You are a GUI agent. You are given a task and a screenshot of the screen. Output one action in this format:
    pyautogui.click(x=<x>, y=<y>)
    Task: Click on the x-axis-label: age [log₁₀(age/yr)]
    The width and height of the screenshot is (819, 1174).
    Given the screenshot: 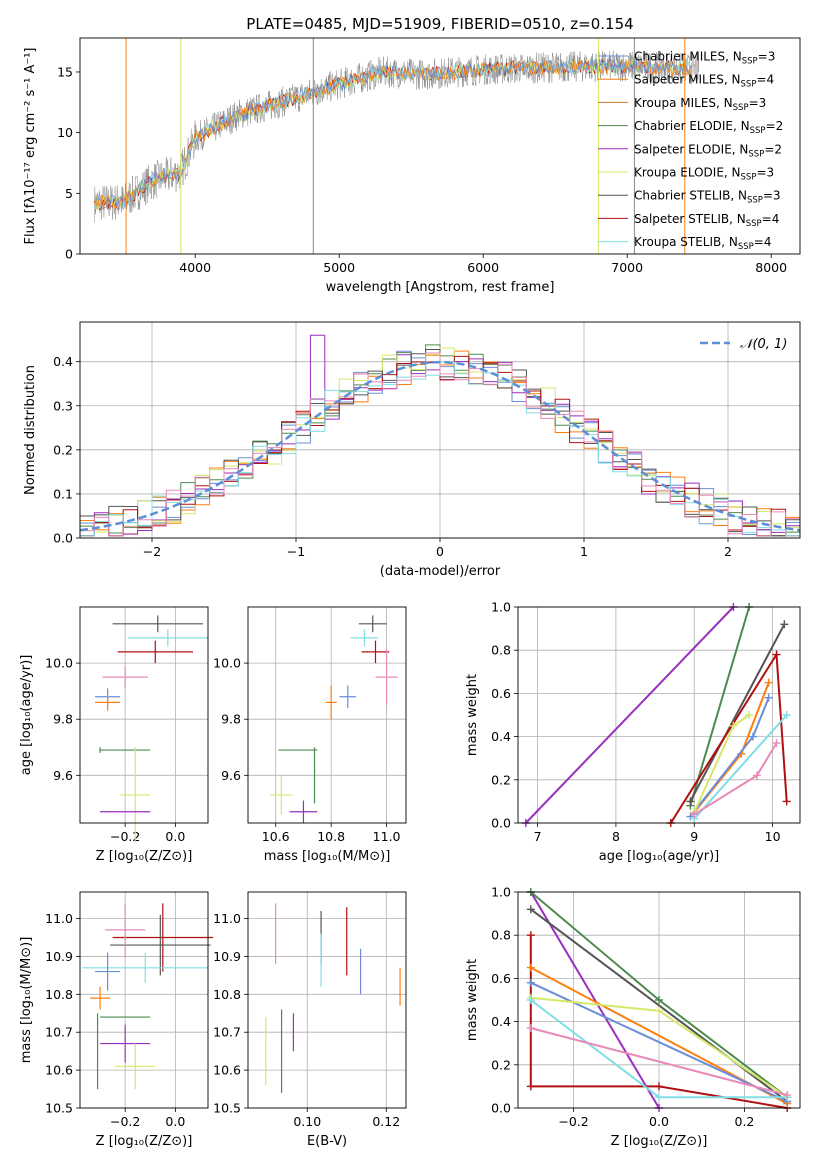 What is the action you would take?
    pyautogui.click(x=659, y=856)
    